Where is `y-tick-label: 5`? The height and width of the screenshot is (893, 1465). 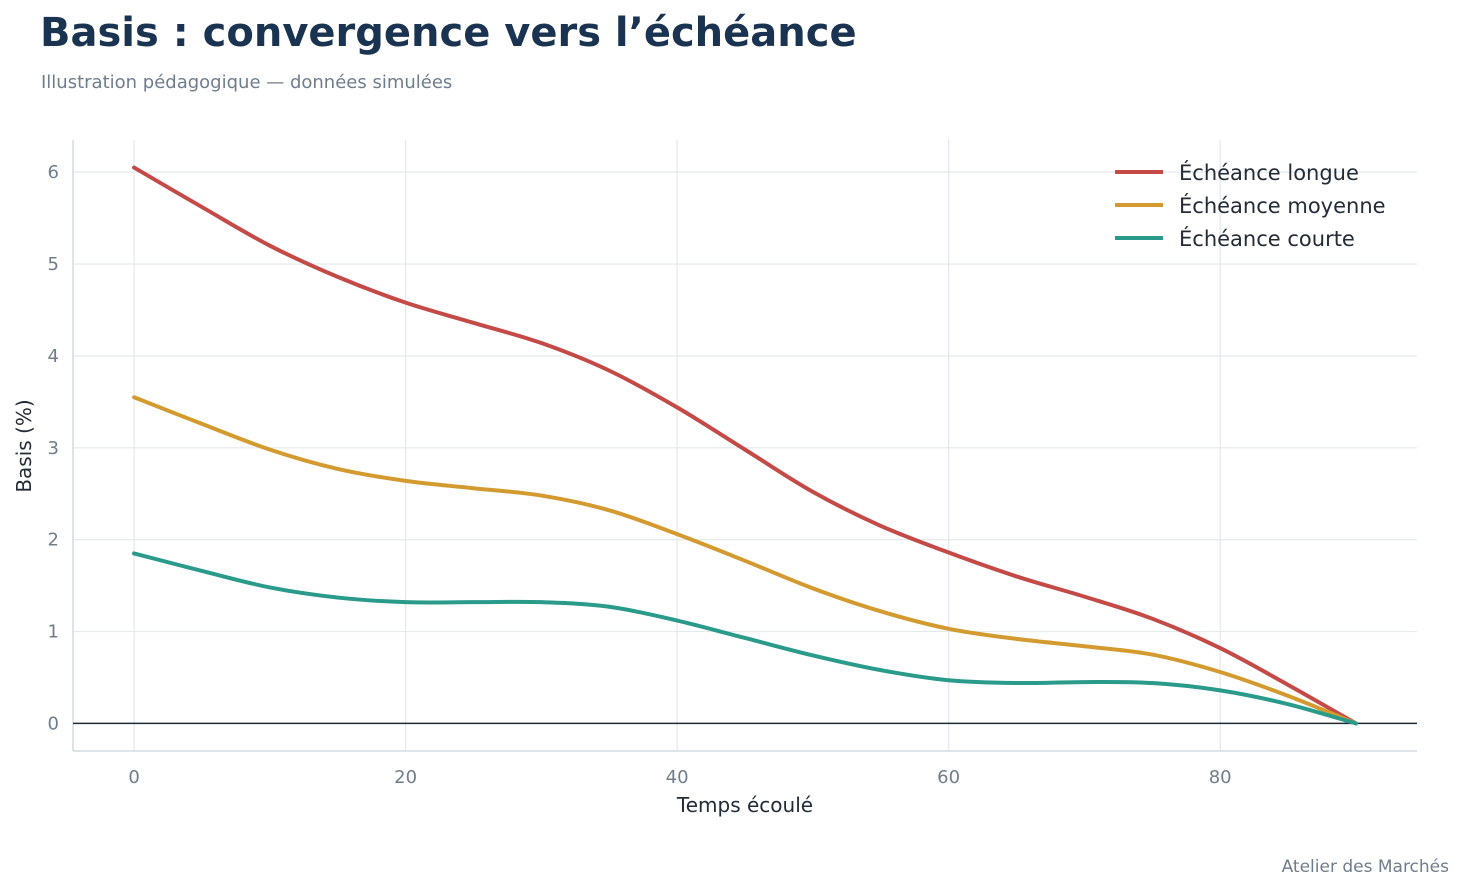 y-tick-label: 5 is located at coordinates (53, 264).